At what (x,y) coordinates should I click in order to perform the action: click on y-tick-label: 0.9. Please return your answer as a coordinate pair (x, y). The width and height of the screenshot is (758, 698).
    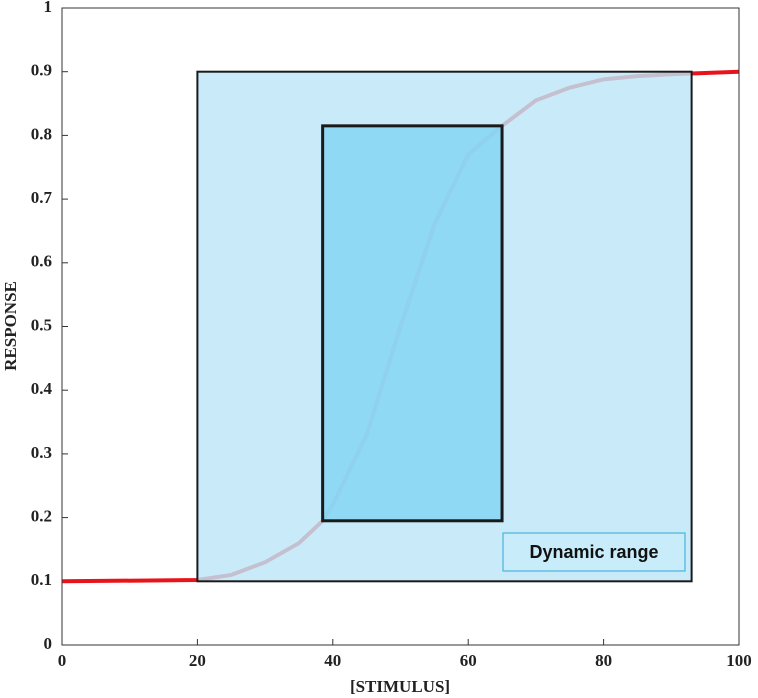
    Looking at the image, I should click on (41, 70).